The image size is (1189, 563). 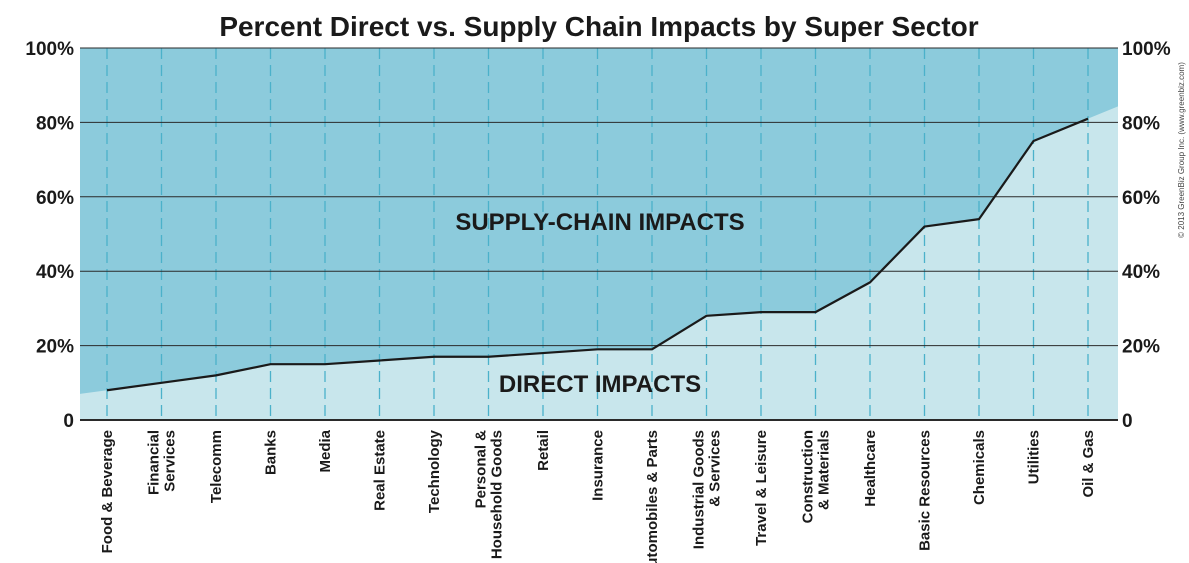 I want to click on y-axis-left-ticks: 0 20% 40% 60% 80% 100%, so click(x=49, y=235).